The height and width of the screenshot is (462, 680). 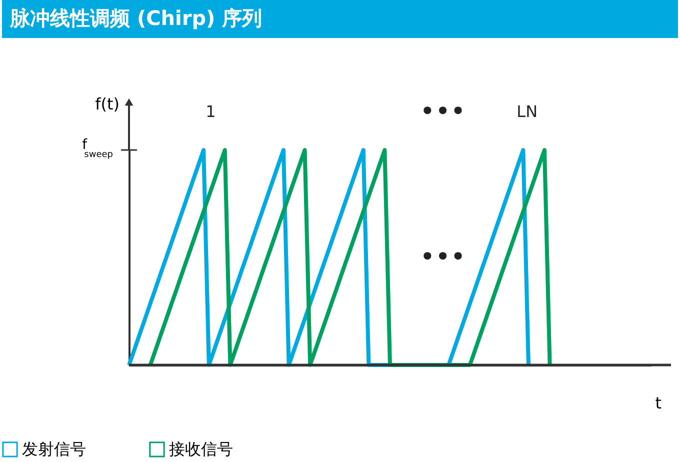 What do you see at coordinates (135, 18) in the screenshot?
I see `chart-title: 脉冲线性调频 (Chirp) 序列` at bounding box center [135, 18].